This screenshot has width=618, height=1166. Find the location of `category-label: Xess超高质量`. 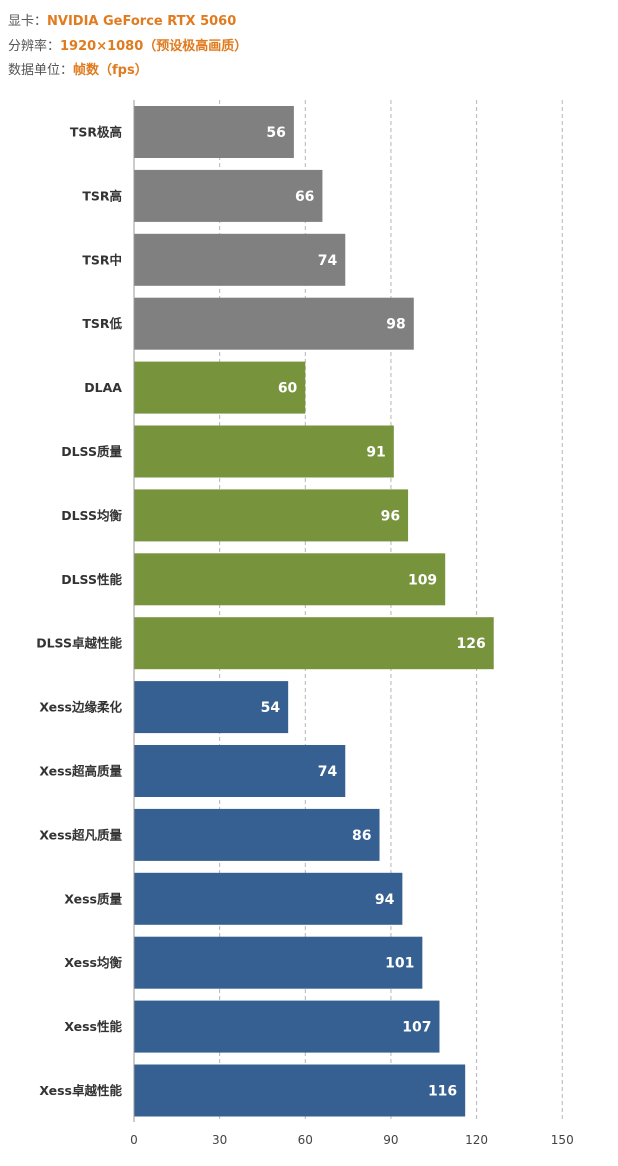

category-label: Xess超高质量 is located at coordinates (80, 771).